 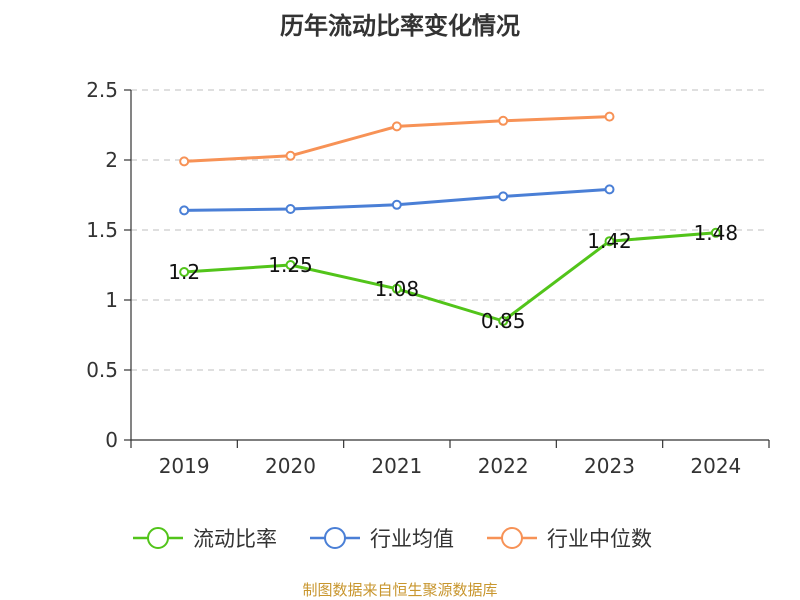 I want to click on data-point-流动比率-2022, so click(x=503, y=321).